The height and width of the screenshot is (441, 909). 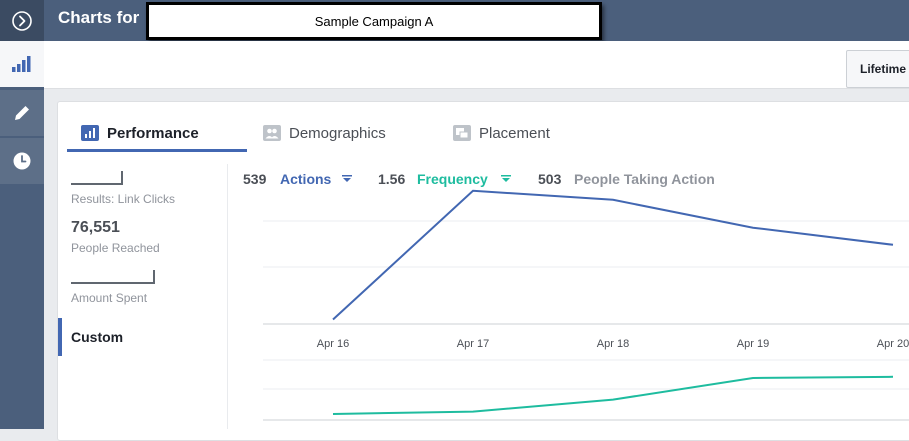 I want to click on results-label: Results: Link Clicks, so click(x=123, y=199).